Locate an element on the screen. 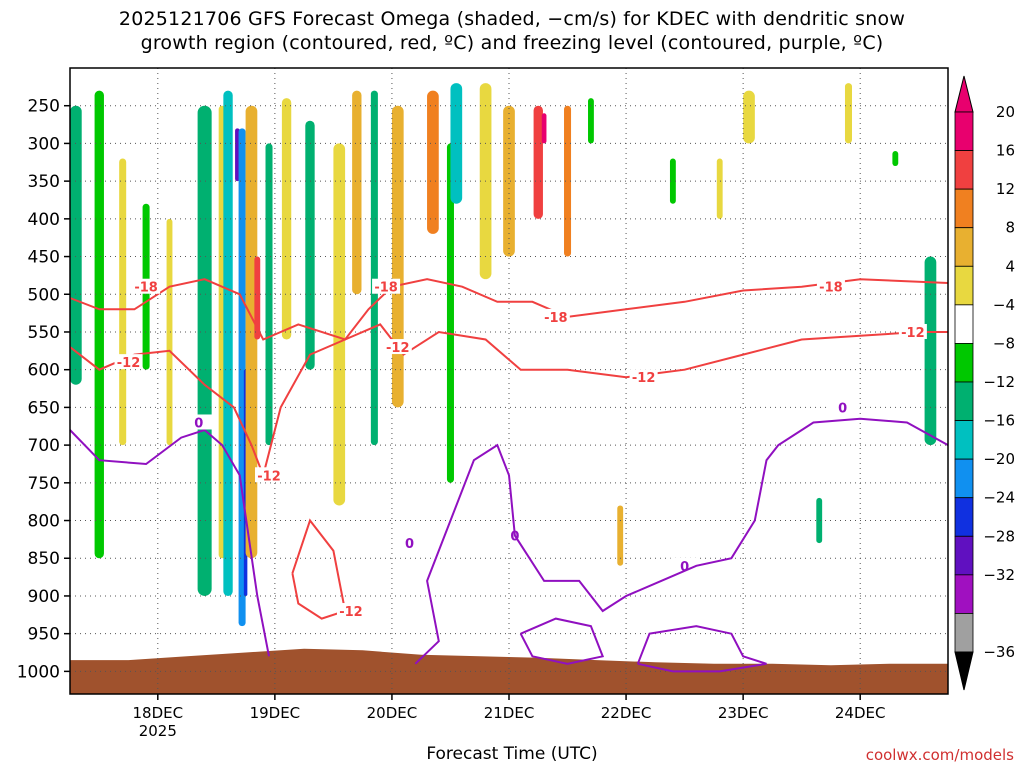 The height and width of the screenshot is (768, 1024). contour-label-dgz_bottom-2: -12 is located at coordinates (398, 348).